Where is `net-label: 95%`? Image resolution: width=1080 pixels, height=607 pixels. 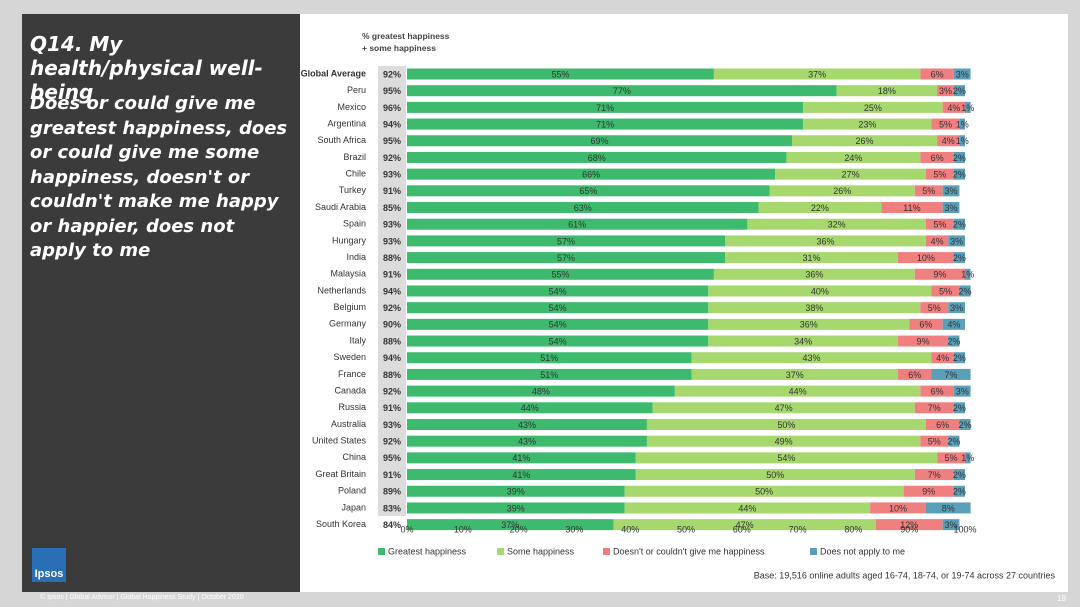
net-label: 95% is located at coordinates (392, 458).